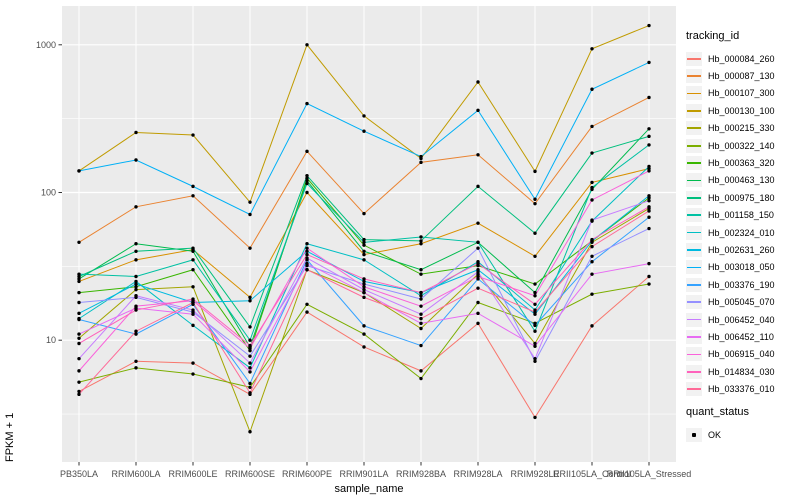 This screenshot has width=800, height=500. I want to click on legend-item-label: Hb_005045_070, so click(741, 302).